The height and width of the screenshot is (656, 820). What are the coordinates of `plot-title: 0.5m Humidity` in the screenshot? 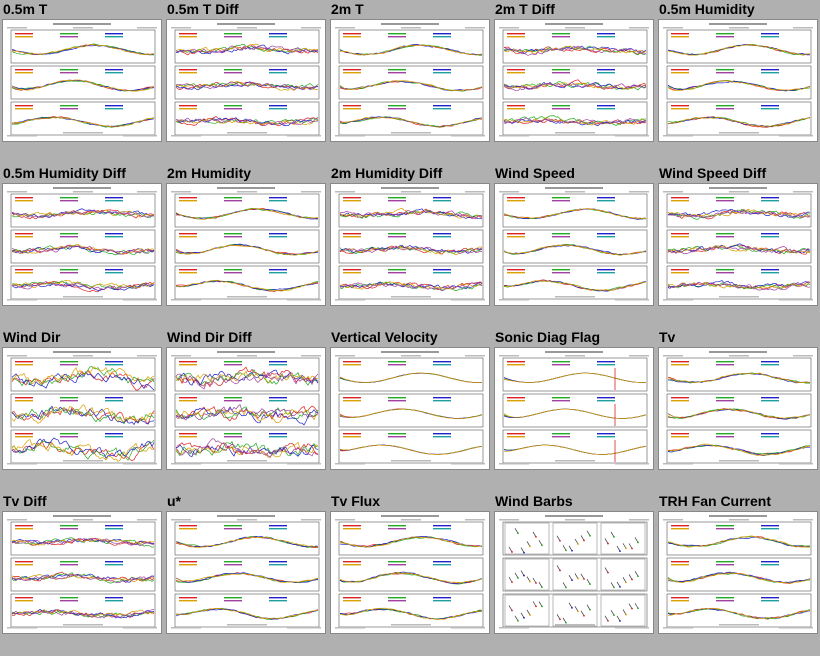 It's located at (707, 9).